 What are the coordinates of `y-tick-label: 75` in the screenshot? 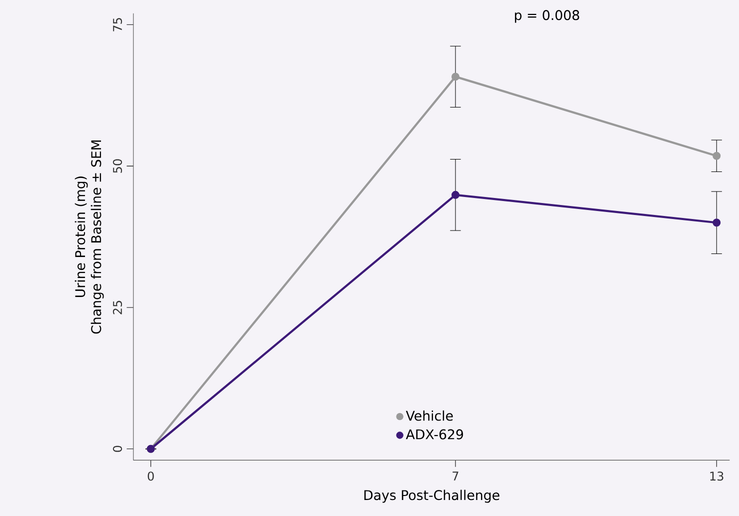 It's located at (117, 25).